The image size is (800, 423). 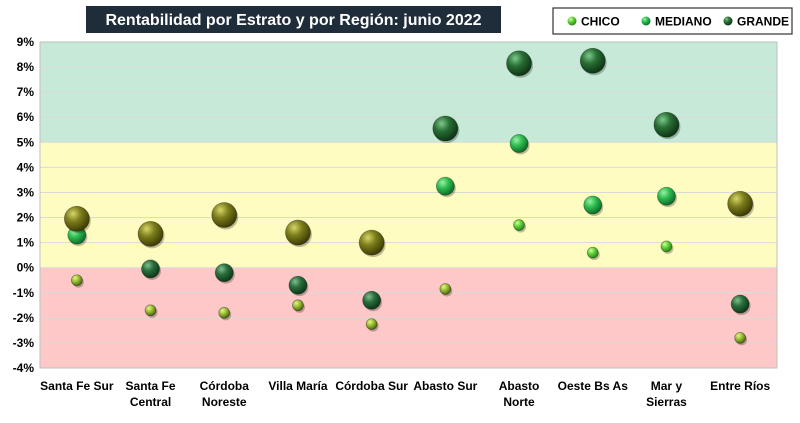 What do you see at coordinates (26, 268) in the screenshot?
I see `y-tick-label: 0%` at bounding box center [26, 268].